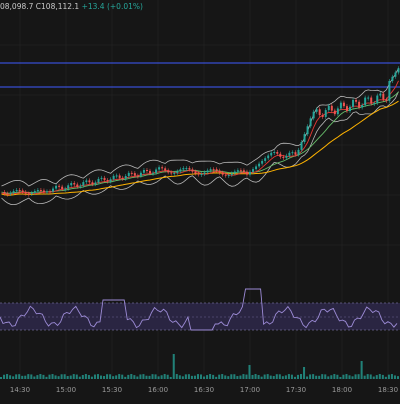 Image resolution: width=400 pixels, height=404 pixels. What do you see at coordinates (388, 390) in the screenshot?
I see `time-axis-label: 18:30` at bounding box center [388, 390].